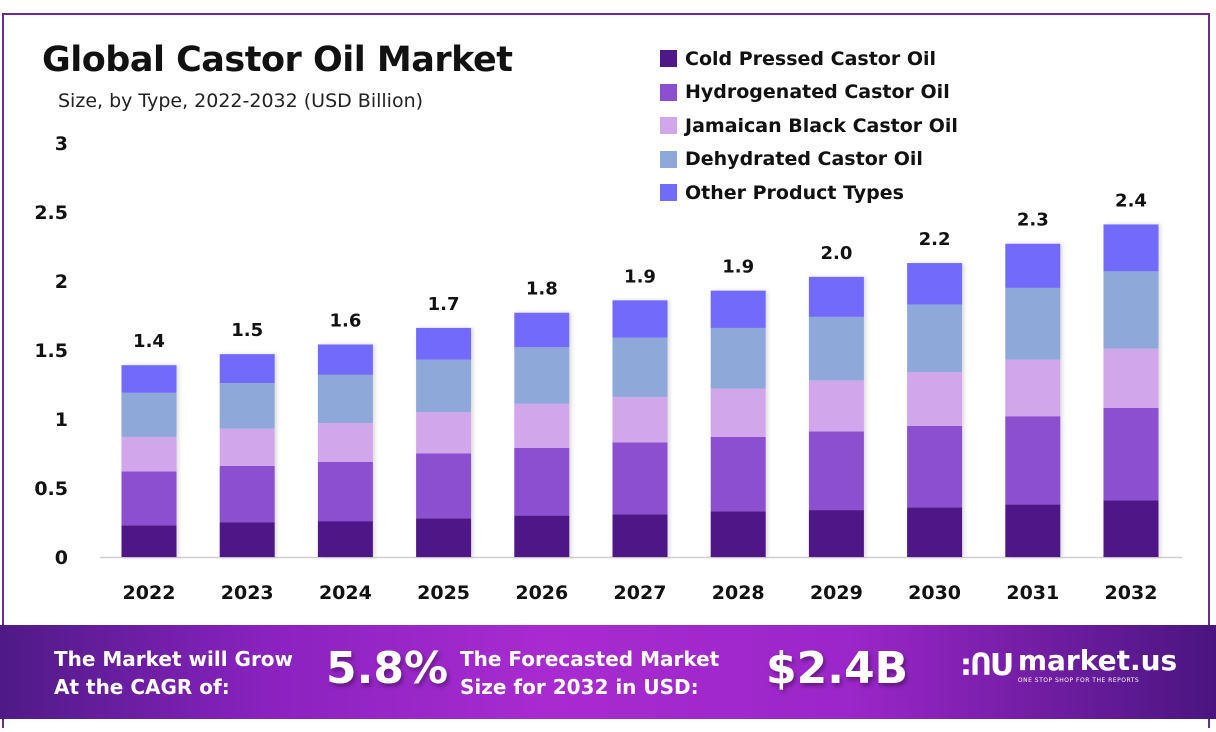  What do you see at coordinates (173, 673) in the screenshot?
I see `cagr-label: The Market will Grow At the CAGR of:` at bounding box center [173, 673].